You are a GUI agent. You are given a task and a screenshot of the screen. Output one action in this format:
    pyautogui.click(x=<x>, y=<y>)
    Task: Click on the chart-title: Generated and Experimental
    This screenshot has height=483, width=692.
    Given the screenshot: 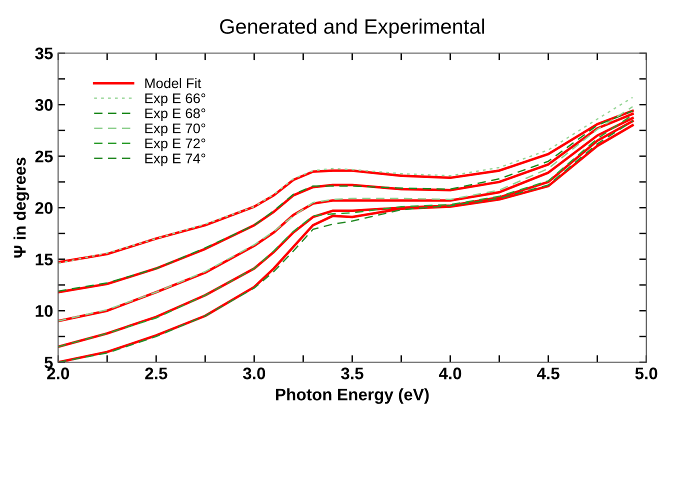 What is the action you would take?
    pyautogui.click(x=352, y=28)
    